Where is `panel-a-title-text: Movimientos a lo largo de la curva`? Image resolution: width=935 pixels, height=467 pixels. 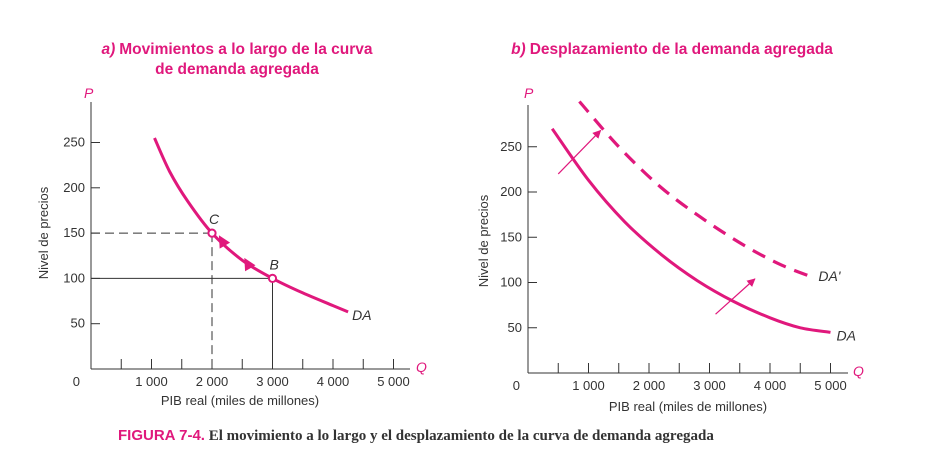
panel-a-title-text: Movimientos a lo largo de la curva is located at coordinates (246, 49).